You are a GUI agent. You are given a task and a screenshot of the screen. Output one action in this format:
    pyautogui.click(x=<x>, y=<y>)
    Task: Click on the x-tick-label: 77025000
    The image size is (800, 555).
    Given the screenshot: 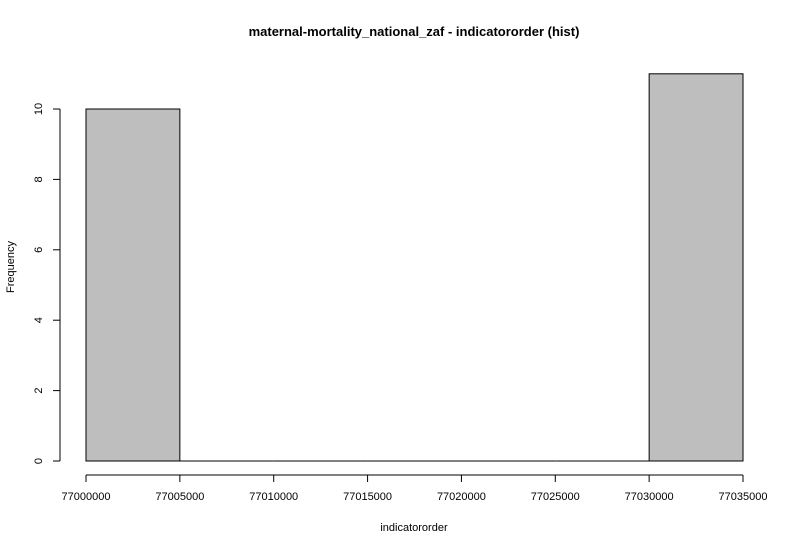 What is the action you would take?
    pyautogui.click(x=555, y=497)
    